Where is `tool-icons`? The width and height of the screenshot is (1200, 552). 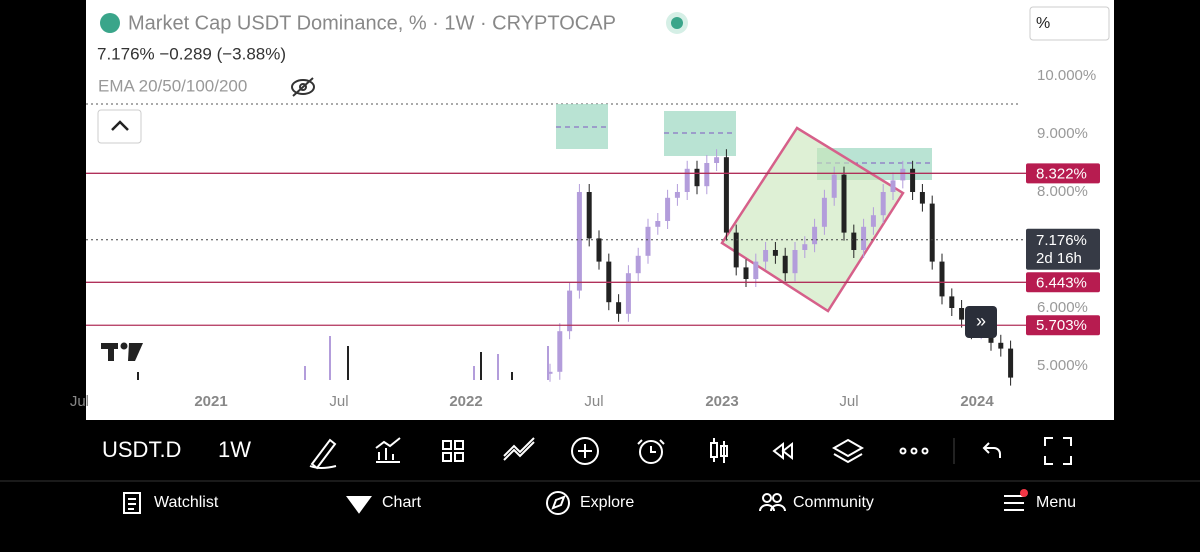 tool-icons is located at coordinates (690, 453).